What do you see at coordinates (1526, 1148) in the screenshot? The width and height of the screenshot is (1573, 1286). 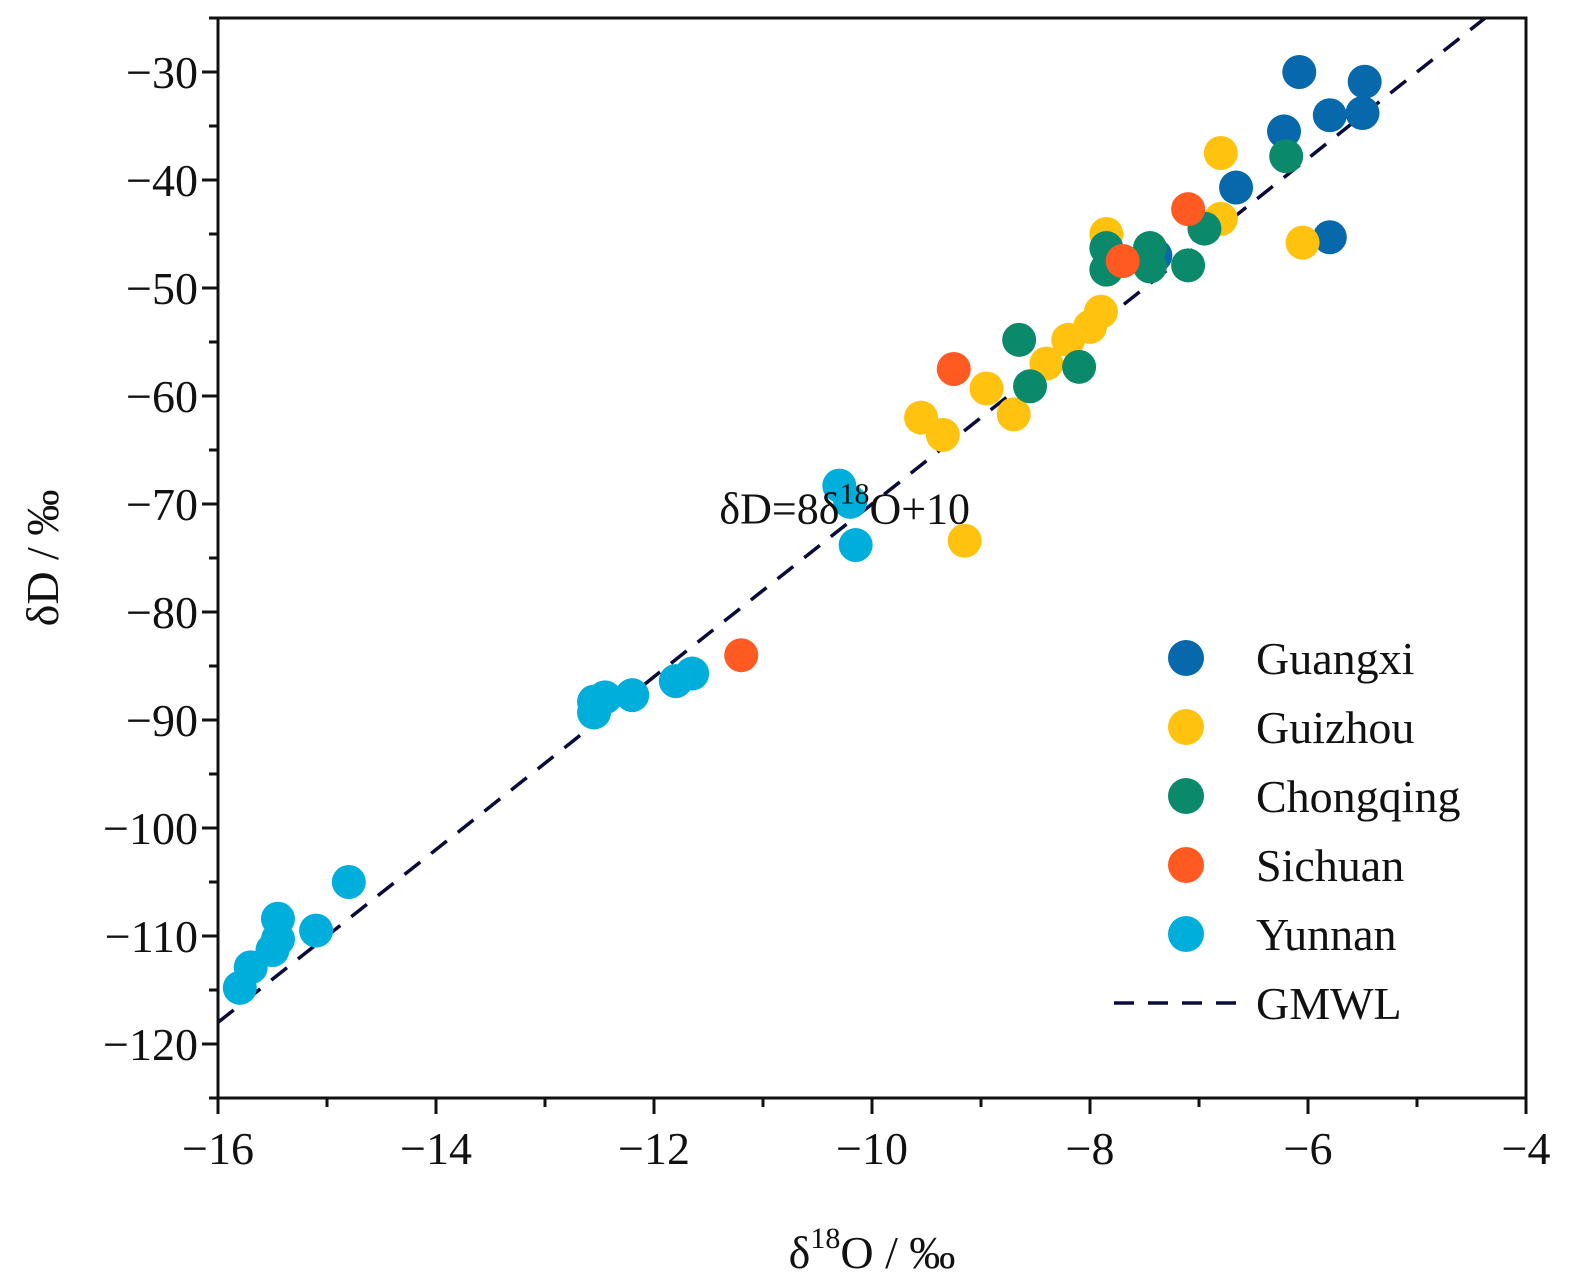 I see `x-tick-label: −4` at bounding box center [1526, 1148].